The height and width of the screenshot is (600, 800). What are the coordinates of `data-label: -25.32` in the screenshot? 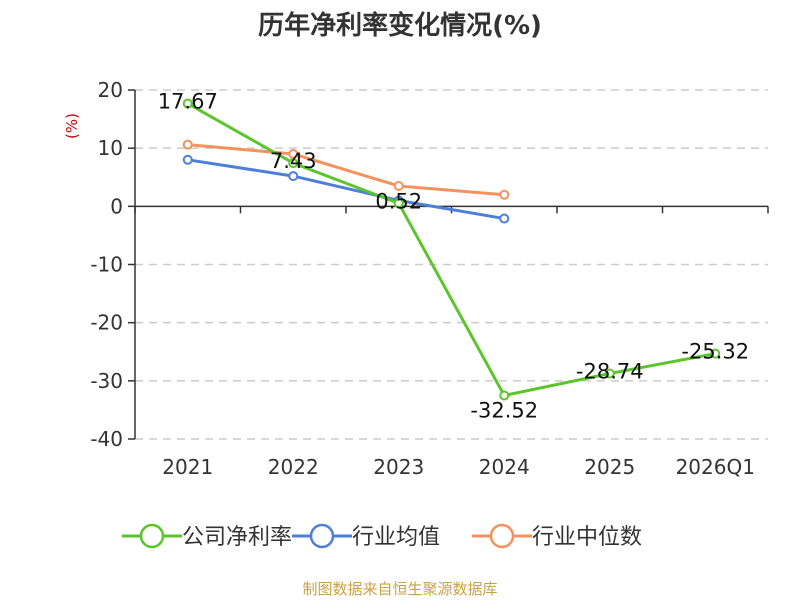 It's located at (715, 352).